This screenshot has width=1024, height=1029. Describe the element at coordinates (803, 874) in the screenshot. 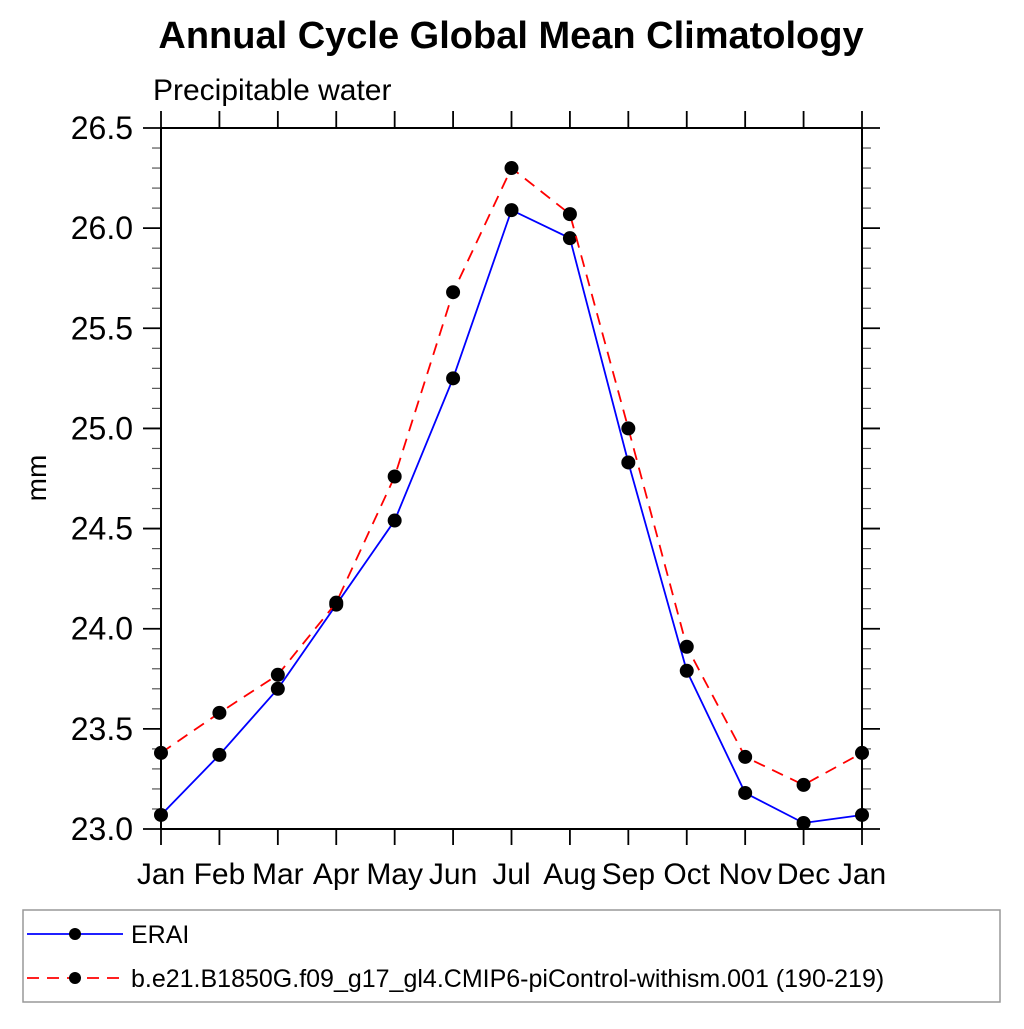

I see `x-tick-label: Dec` at that location.